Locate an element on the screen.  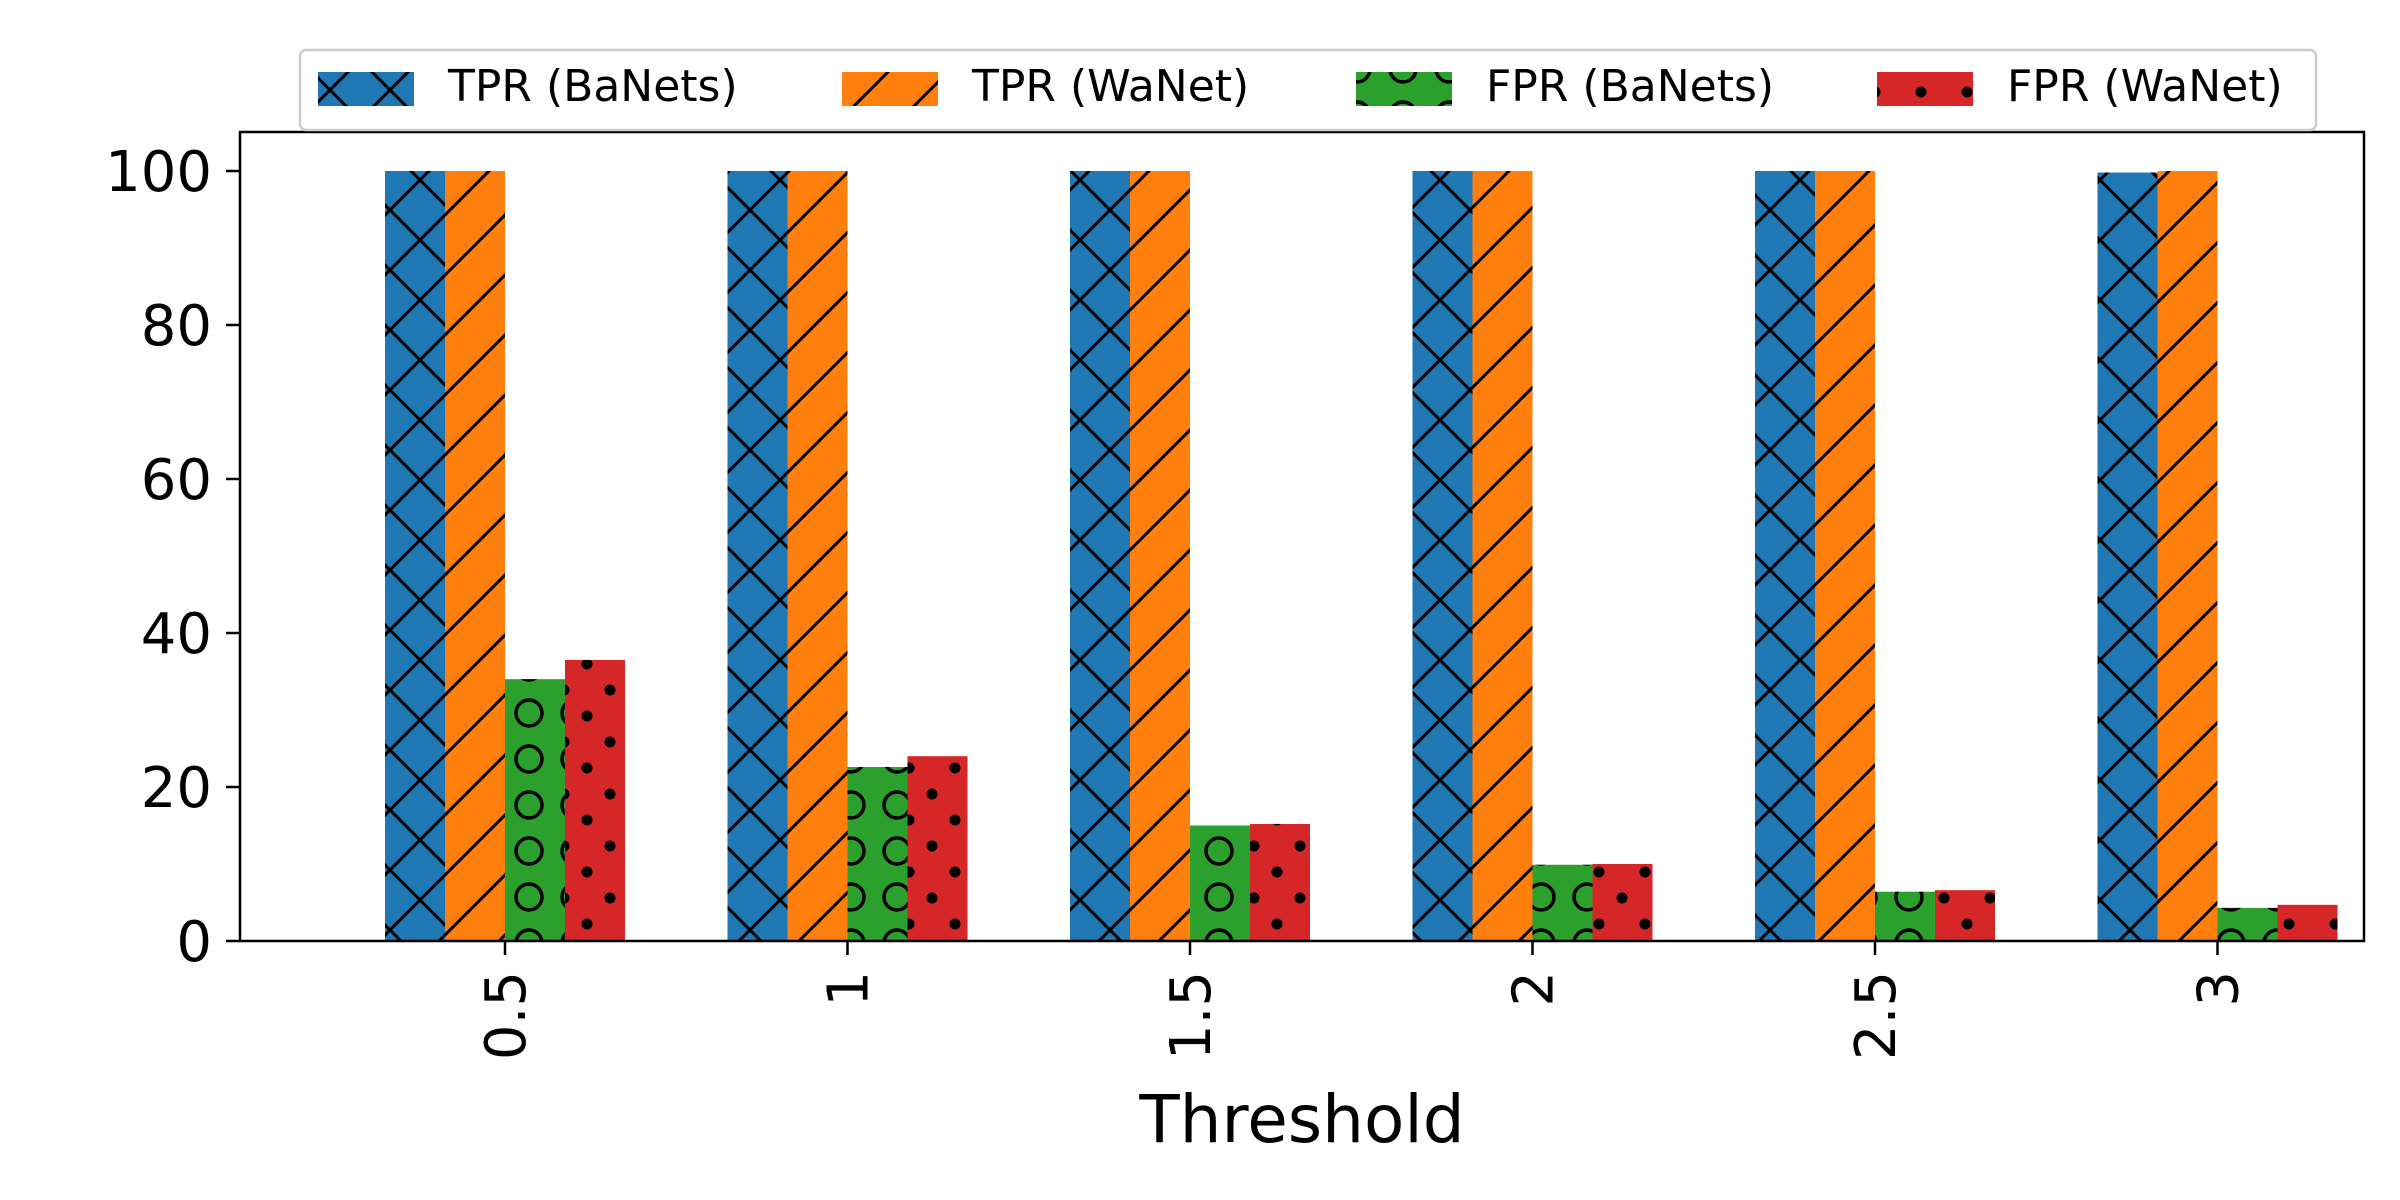
x-tick-label: 1 is located at coordinates (849, 989).